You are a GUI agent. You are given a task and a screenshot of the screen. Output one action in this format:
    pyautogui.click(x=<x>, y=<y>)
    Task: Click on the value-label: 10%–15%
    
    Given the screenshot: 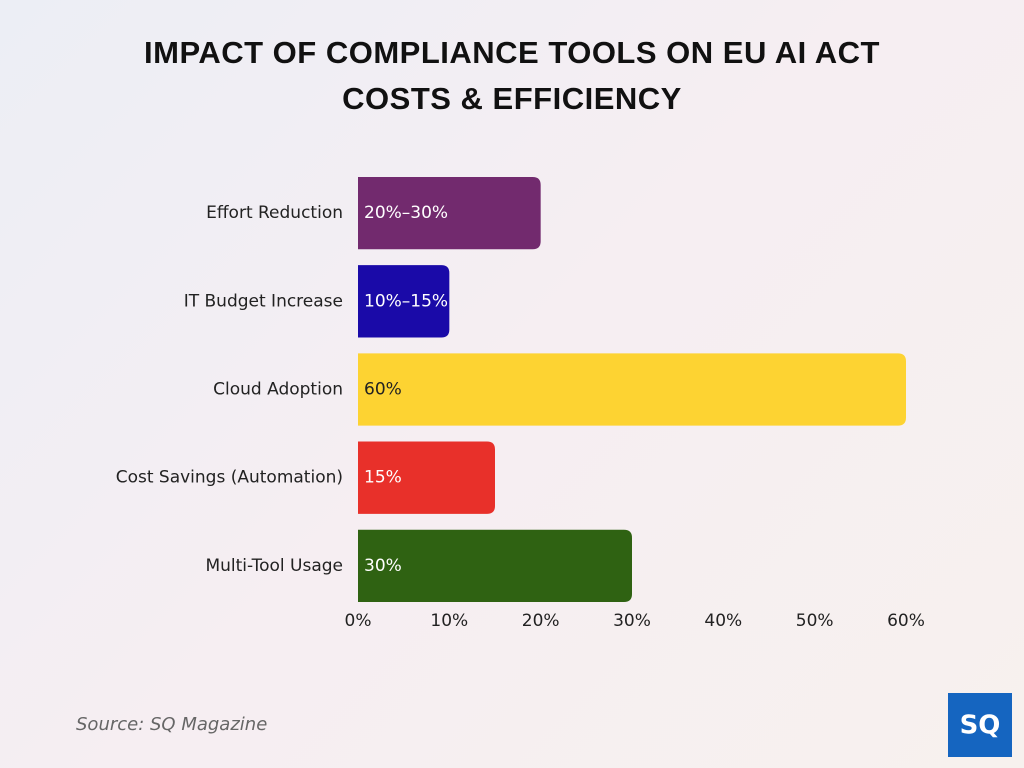 What is the action you would take?
    pyautogui.click(x=406, y=301)
    